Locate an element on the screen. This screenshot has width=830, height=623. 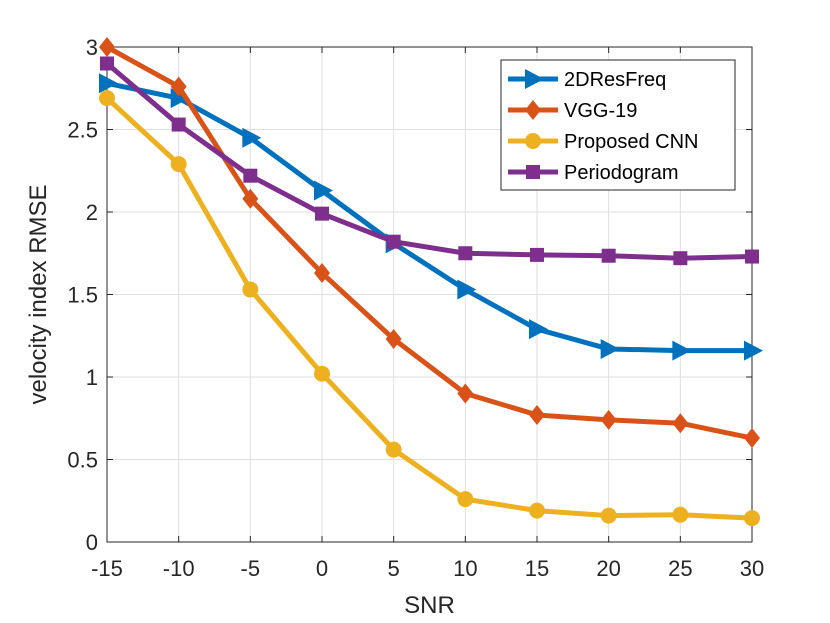
legend-entry-proposed-cnn: Proposed CNN is located at coordinates (603, 142).